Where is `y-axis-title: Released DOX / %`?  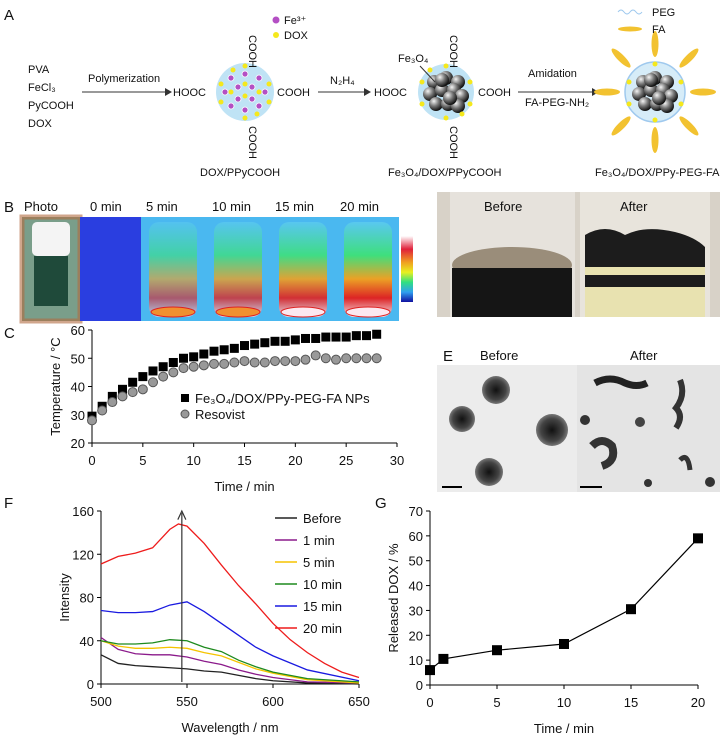 y-axis-title: Released DOX / % is located at coordinates (393, 598).